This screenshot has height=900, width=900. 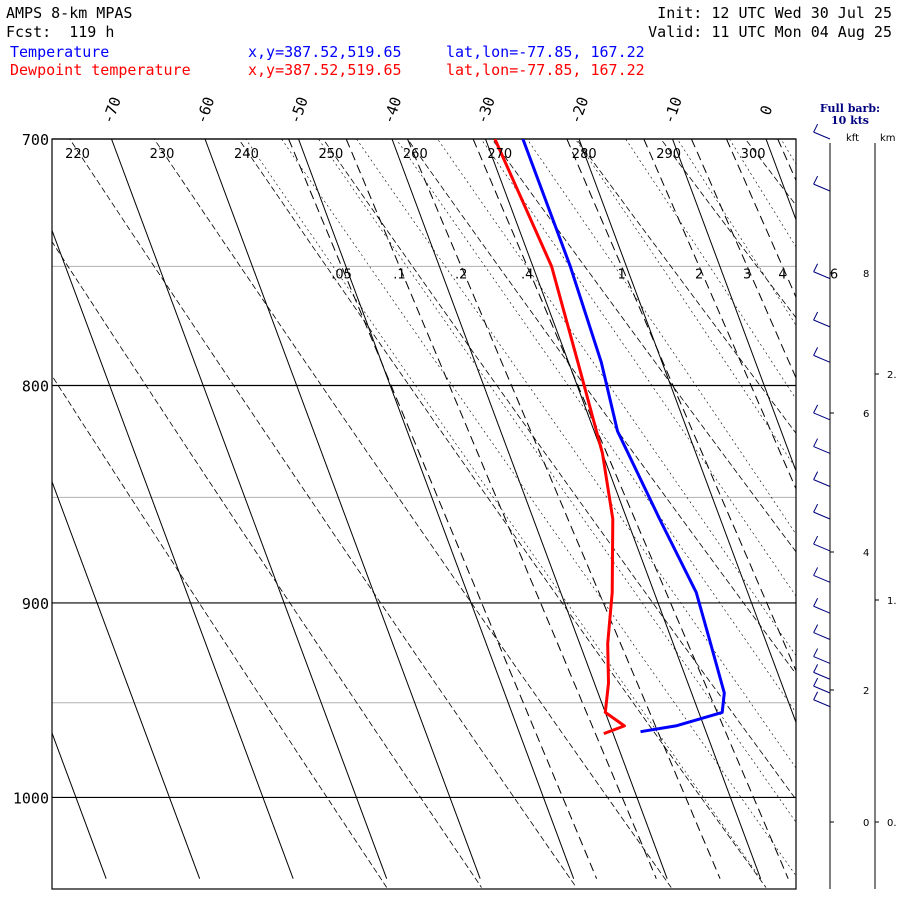 I want to click on mixing-ratio-label: .05, so click(x=341, y=275).